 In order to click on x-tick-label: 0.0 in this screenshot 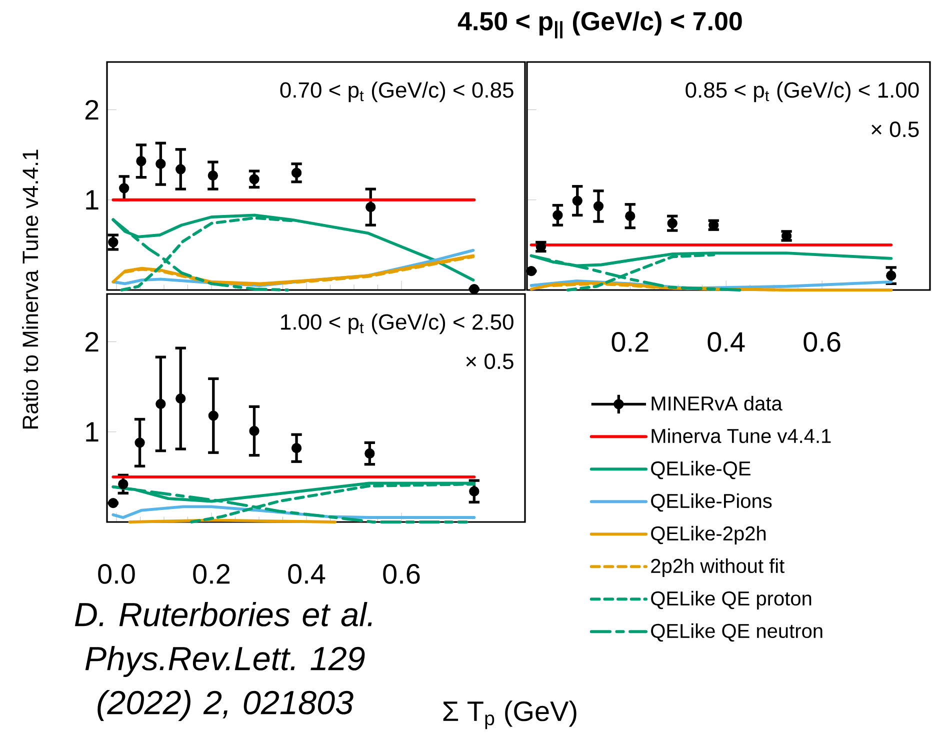, I will do `click(116, 574)`.